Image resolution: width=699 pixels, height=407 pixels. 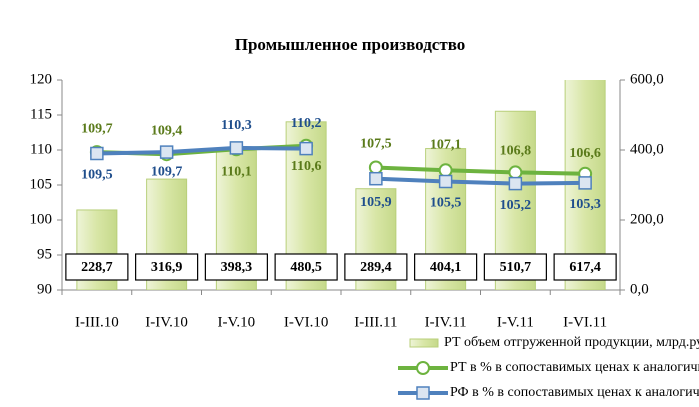 I want to click on value-label: 480,5, so click(x=306, y=267).